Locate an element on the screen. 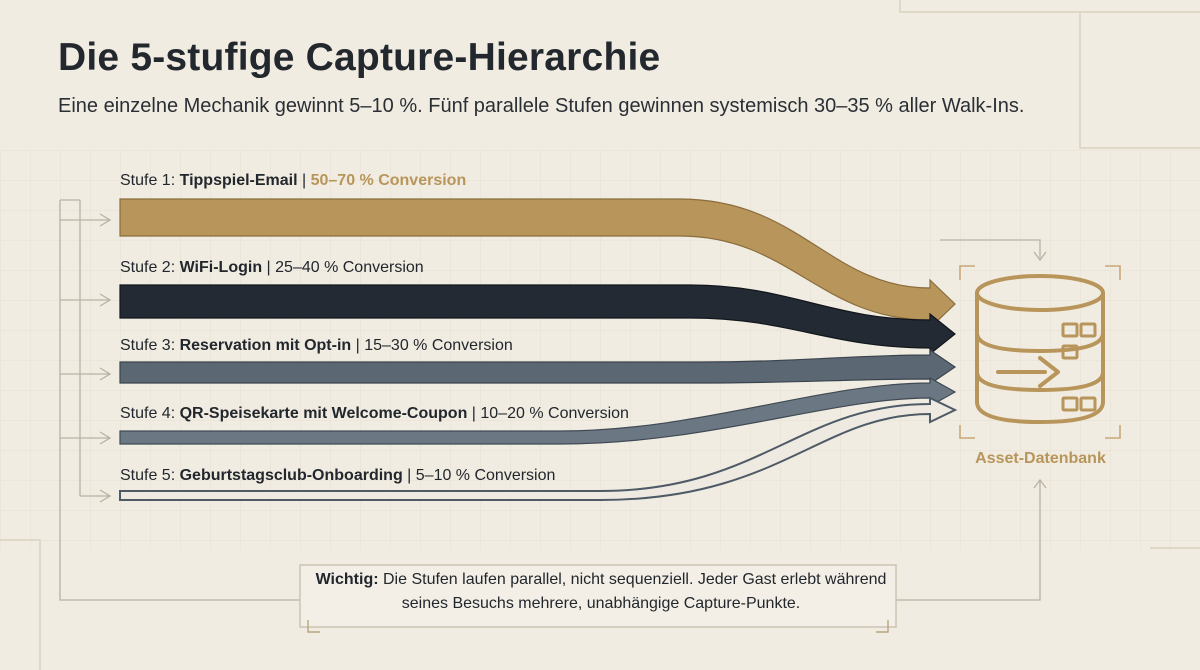 The height and width of the screenshot is (670, 1200). database-icon is located at coordinates (1040, 349).